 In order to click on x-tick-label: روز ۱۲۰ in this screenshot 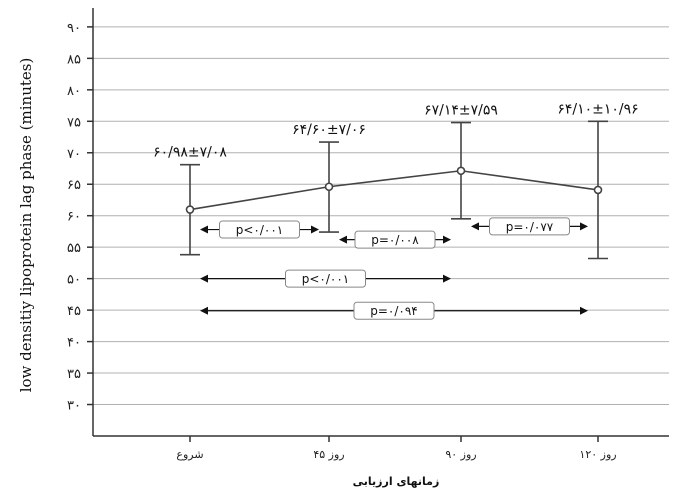, I will do `click(597, 454)`.